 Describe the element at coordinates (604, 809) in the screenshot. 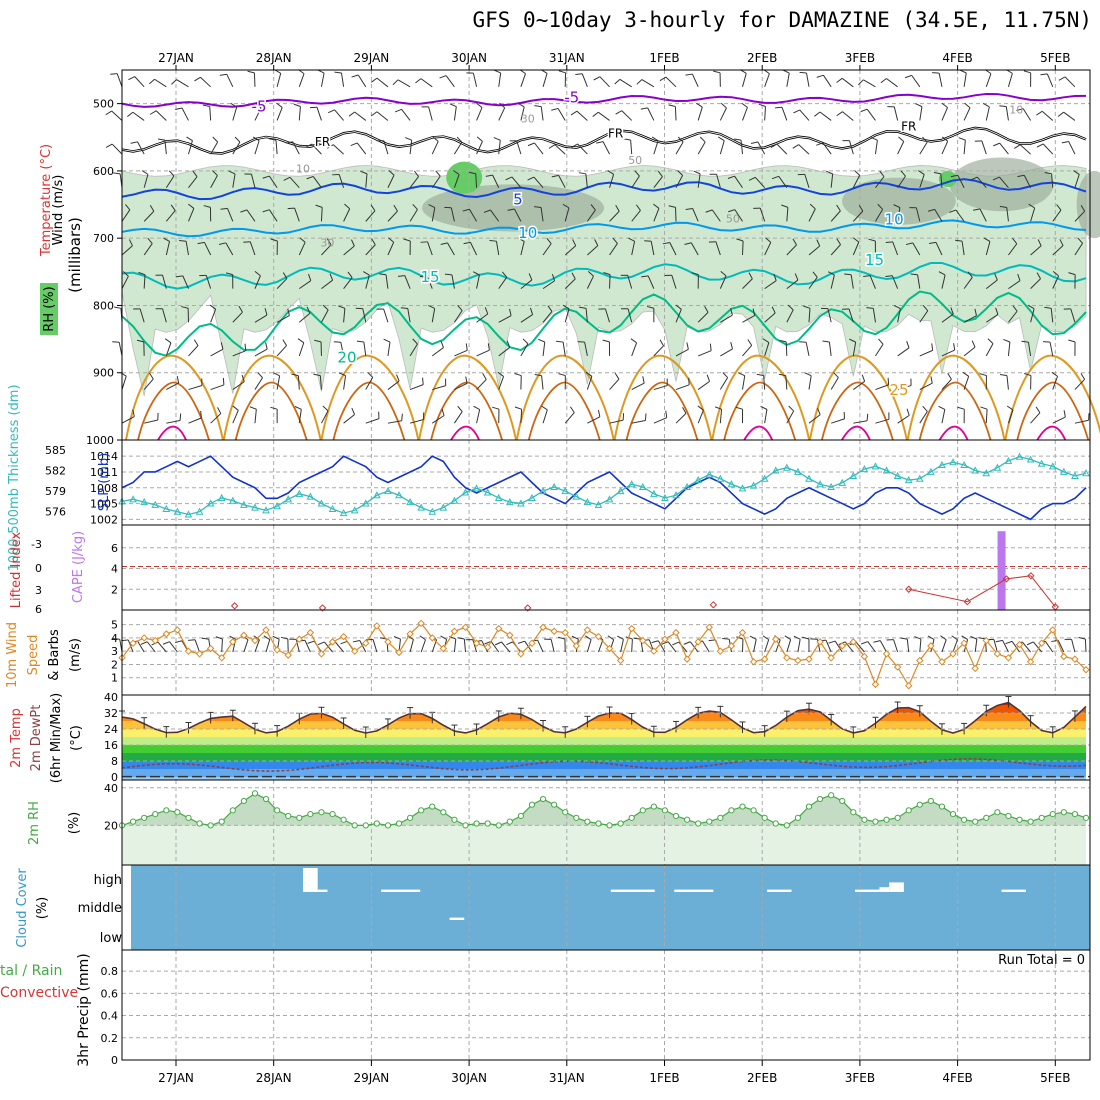

I see `rh-area` at that location.